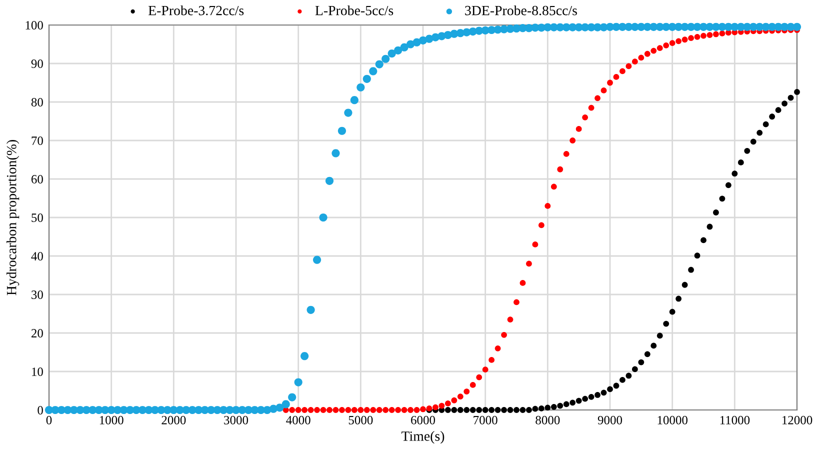 Image resolution: width=813 pixels, height=452 pixels. Describe the element at coordinates (298, 420) in the screenshot. I see `x-tick-label: 4000` at that location.